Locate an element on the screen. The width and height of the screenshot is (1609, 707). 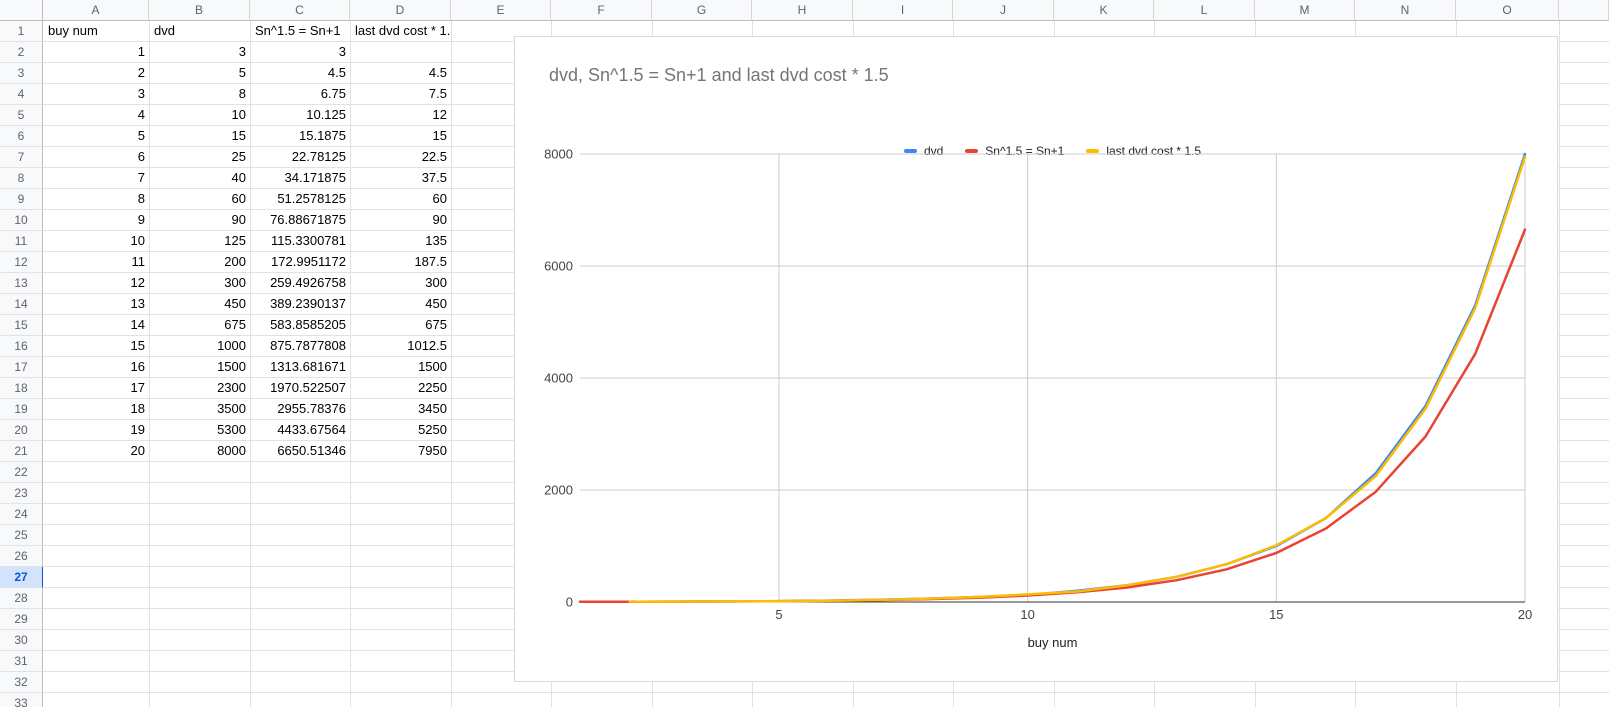
cell-C6: 15.1875 is located at coordinates (322, 135).